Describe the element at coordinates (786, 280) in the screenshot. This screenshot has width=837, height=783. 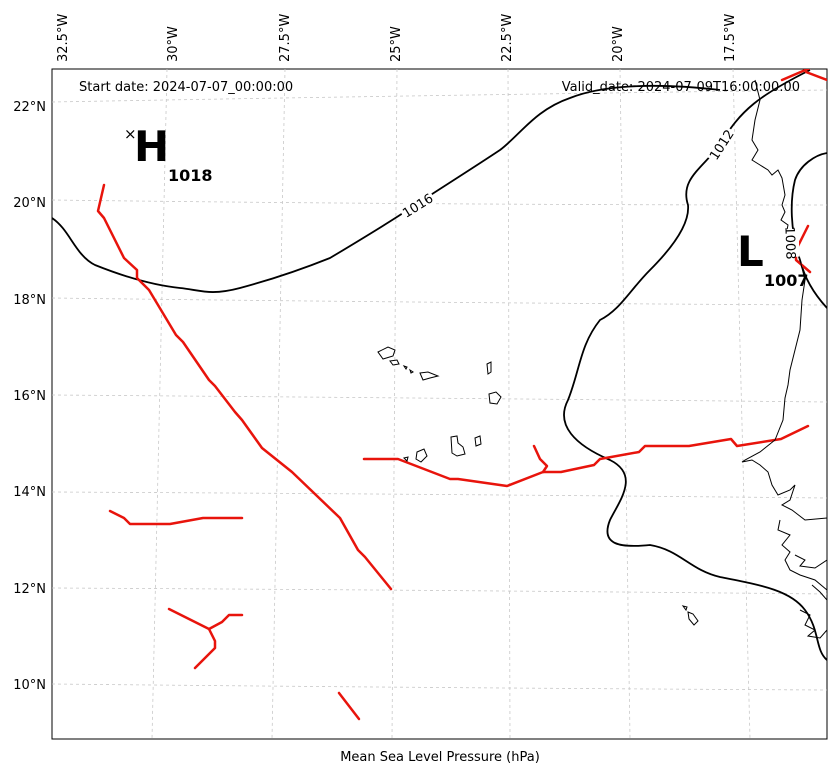
I see `low-value: 1007` at that location.